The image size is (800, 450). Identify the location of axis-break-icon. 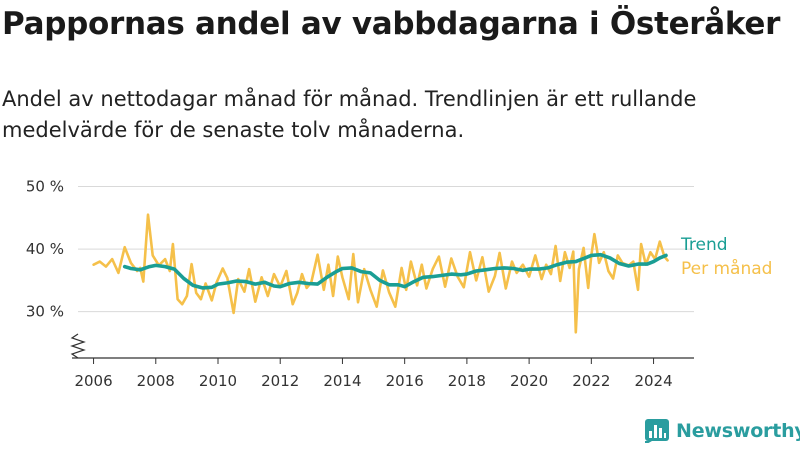
(78, 346).